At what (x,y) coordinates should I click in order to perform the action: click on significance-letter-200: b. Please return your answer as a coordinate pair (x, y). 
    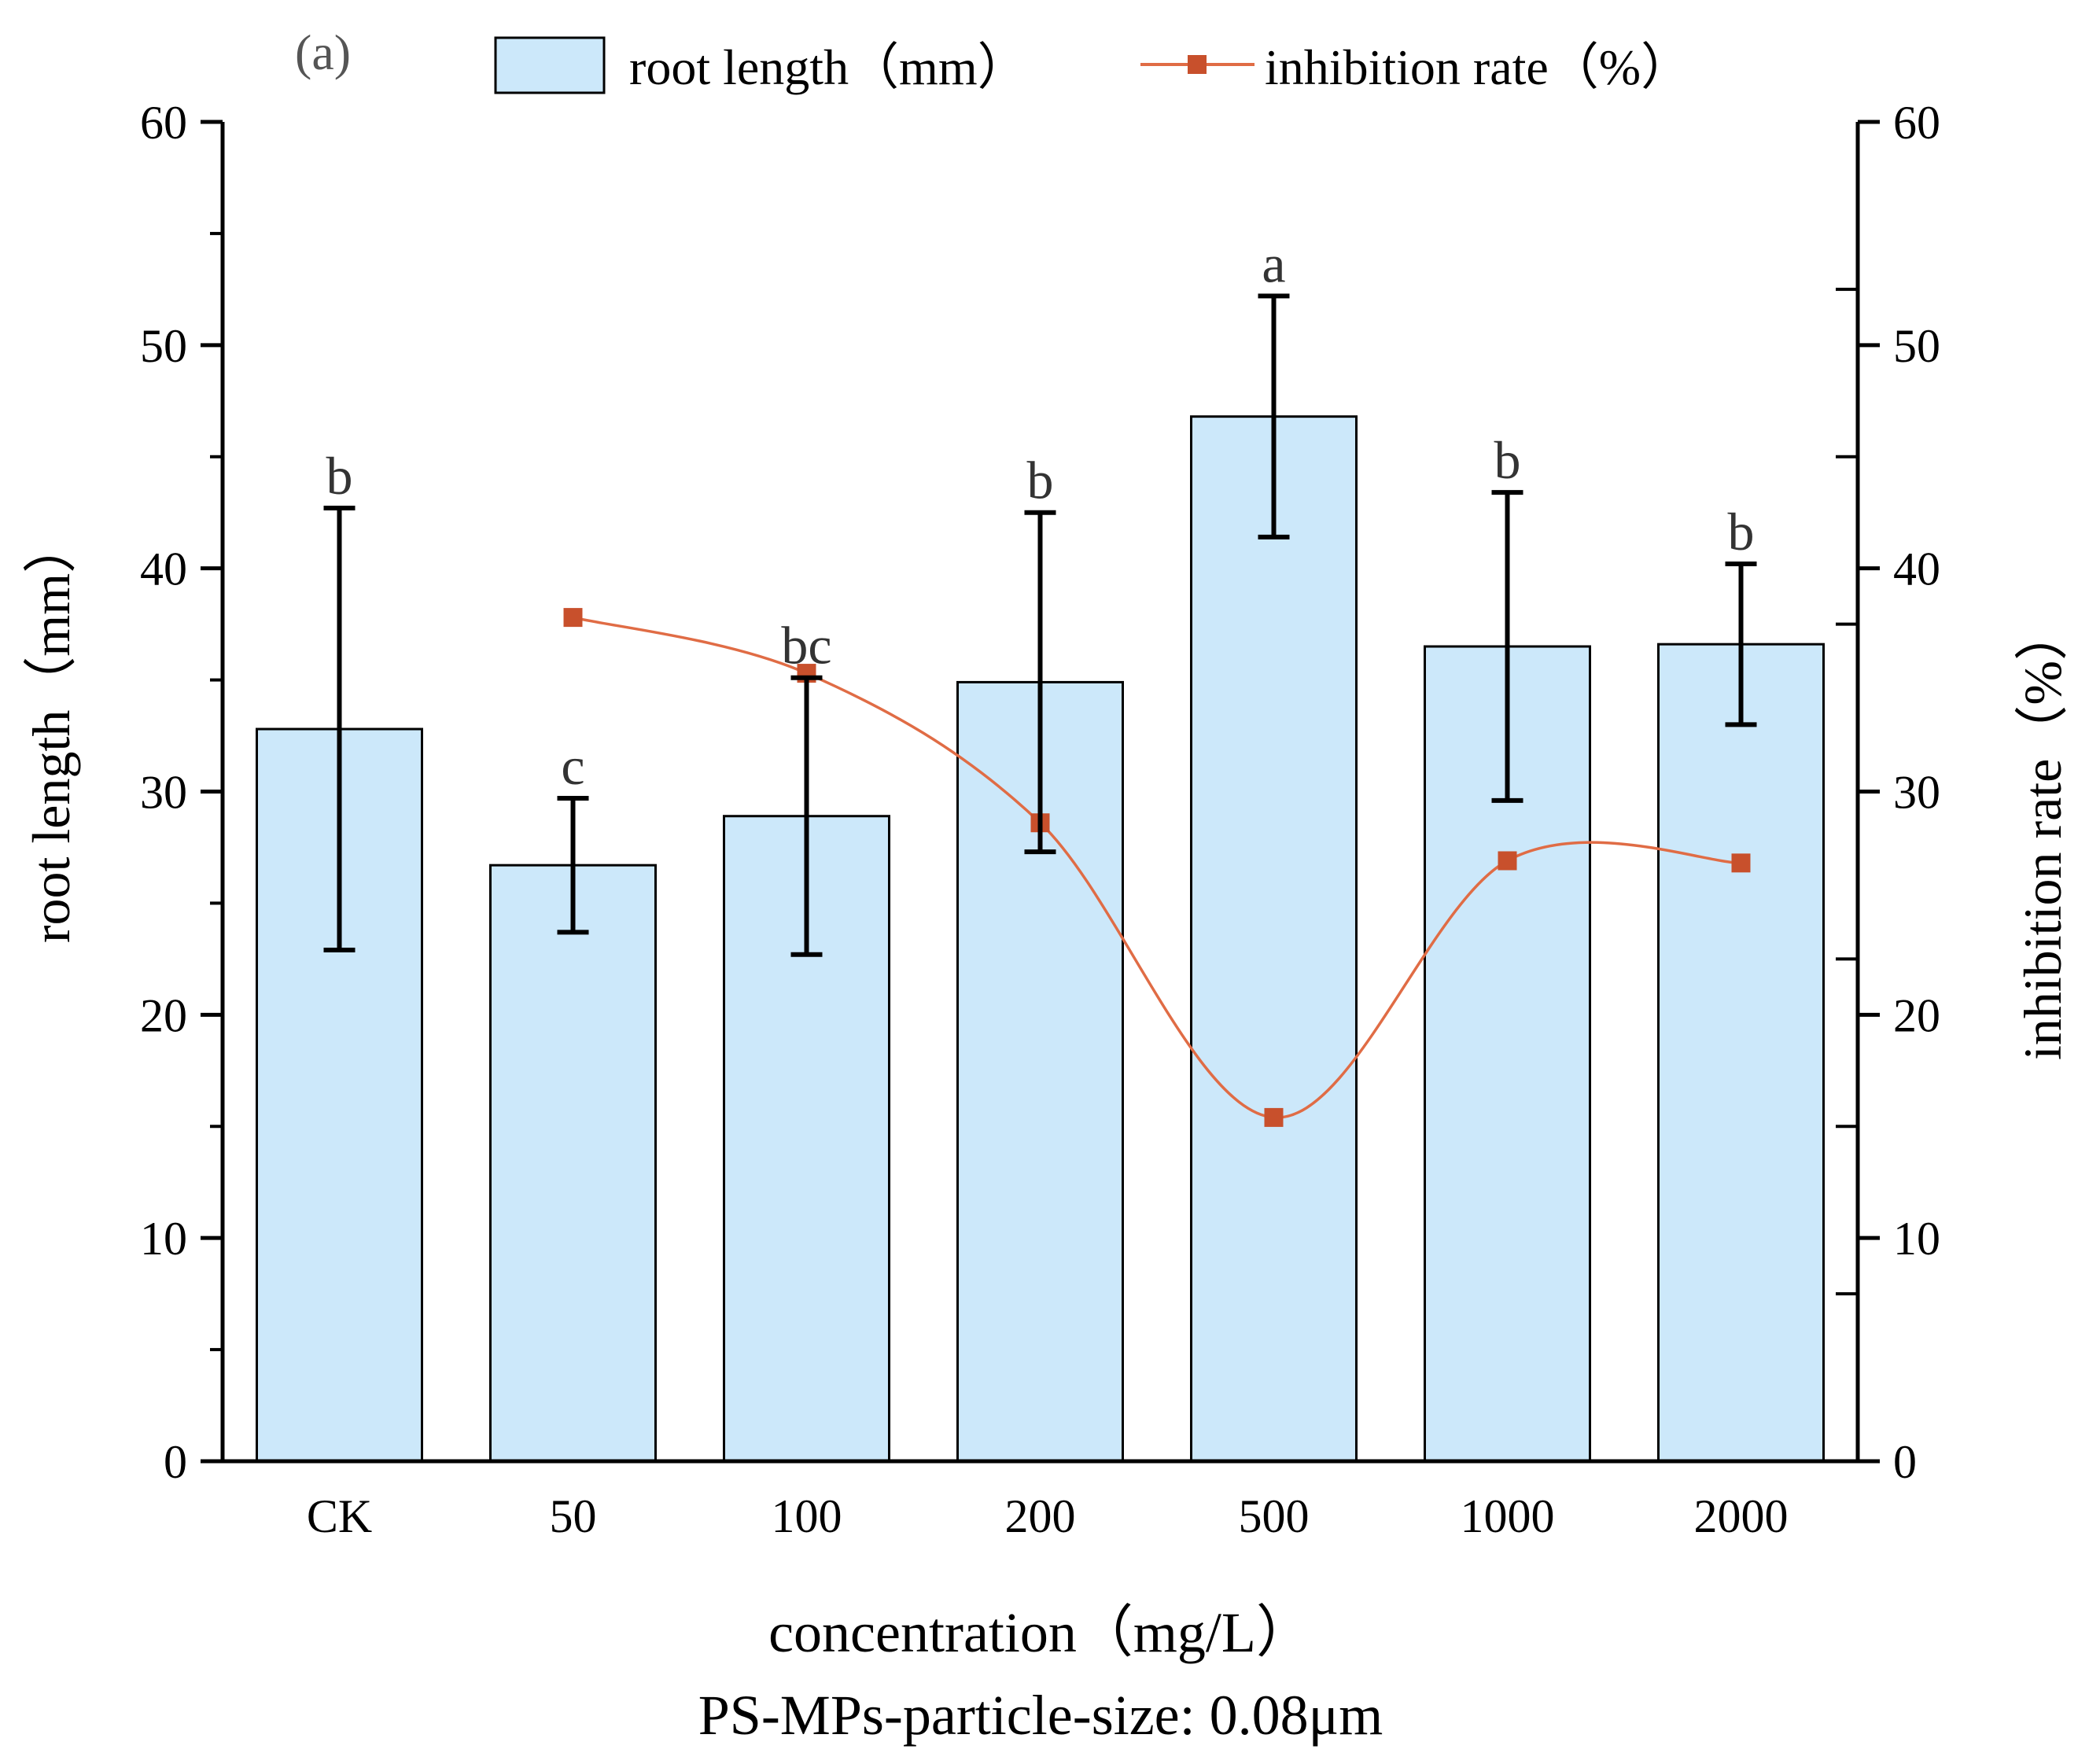
    Looking at the image, I should click on (1040, 480).